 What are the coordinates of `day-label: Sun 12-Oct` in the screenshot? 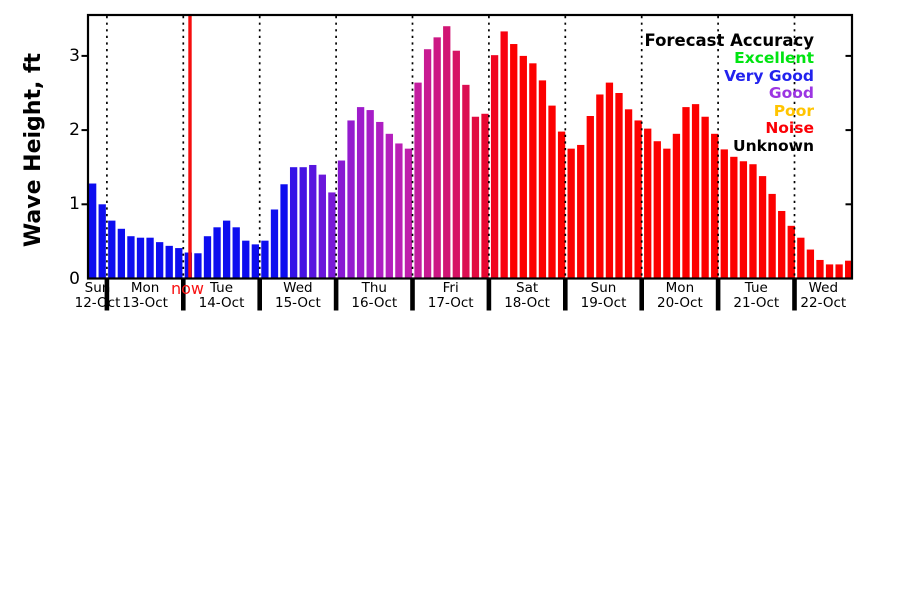 It's located at (98, 295).